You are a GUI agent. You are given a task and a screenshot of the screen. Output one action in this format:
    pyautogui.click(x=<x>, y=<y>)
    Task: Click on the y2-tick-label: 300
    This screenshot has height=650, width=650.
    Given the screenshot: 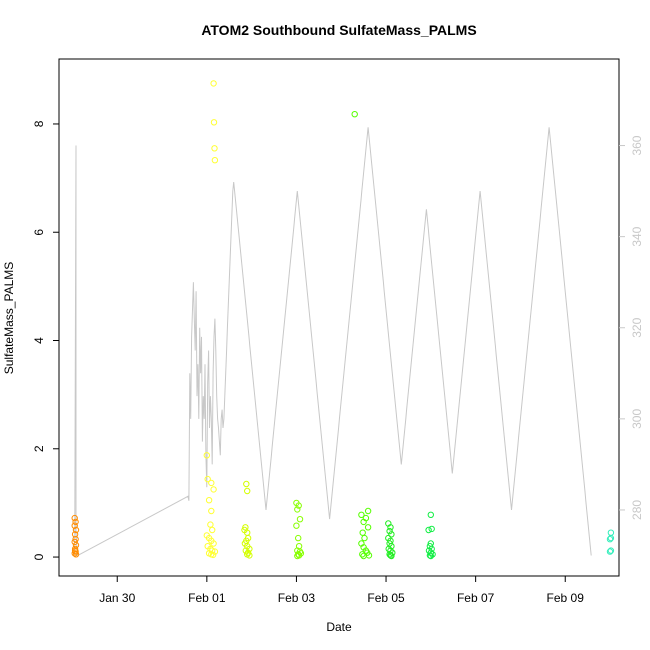 What is the action you would take?
    pyautogui.click(x=637, y=419)
    